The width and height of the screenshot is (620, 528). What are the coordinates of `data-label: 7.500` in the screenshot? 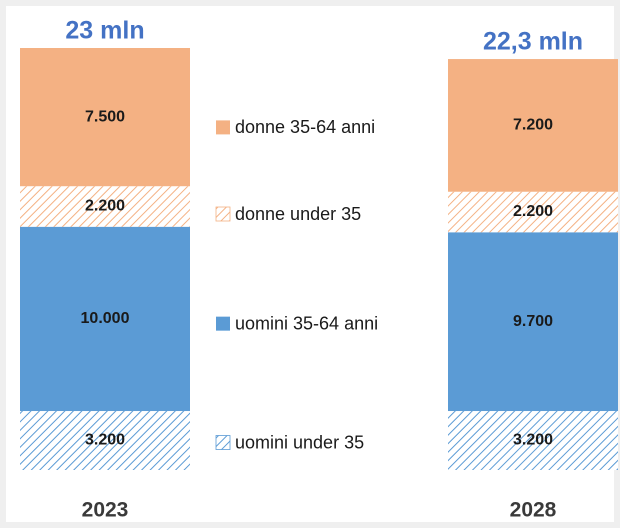 It's located at (105, 116).